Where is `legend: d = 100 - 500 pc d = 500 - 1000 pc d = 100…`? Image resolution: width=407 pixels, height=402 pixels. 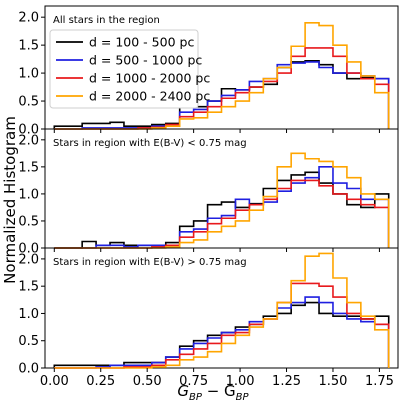 legend: d = 100 - 500 pc d = 500 - 1000 pc d = 100… is located at coordinates (129, 69).